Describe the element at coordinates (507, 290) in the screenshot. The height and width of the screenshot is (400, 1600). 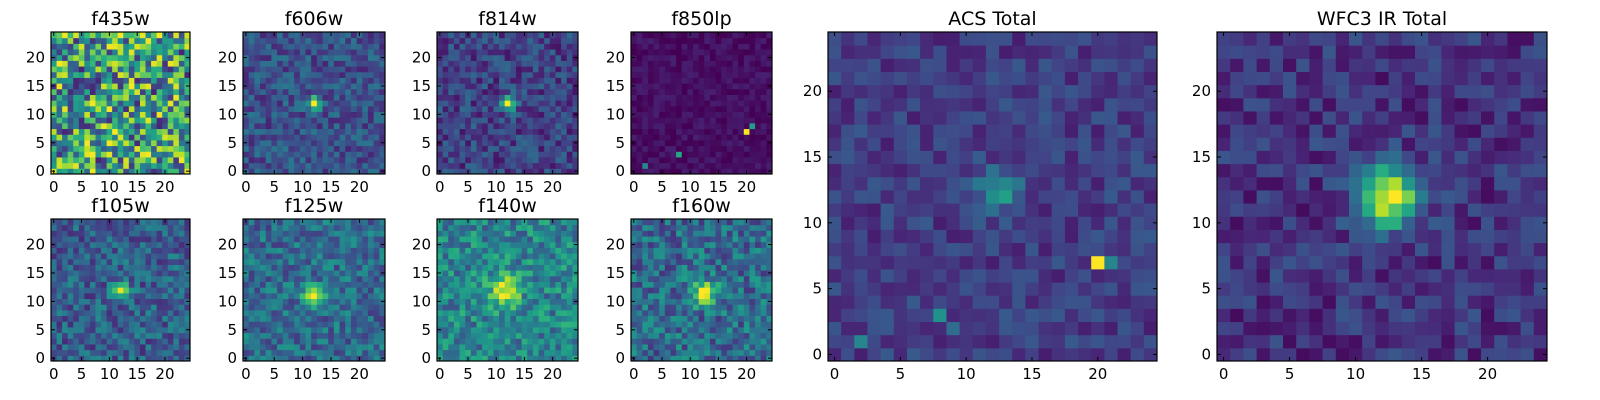
I see `axes-frame` at that location.